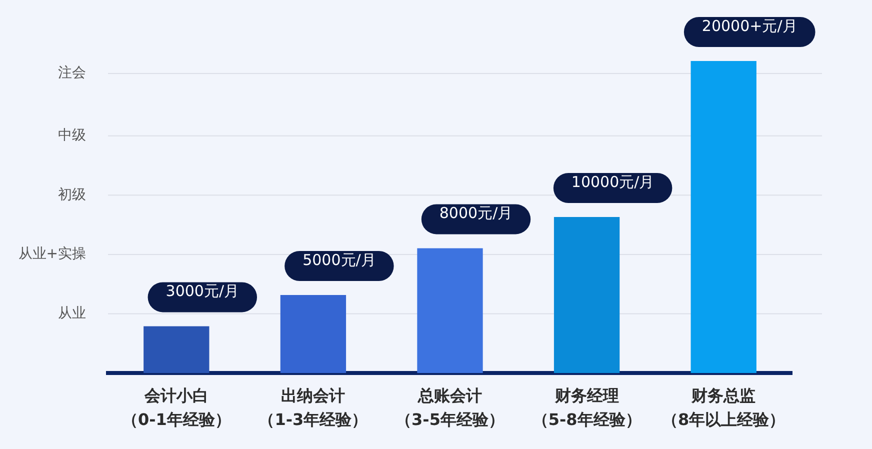  I want to click on x-tick-label: 会计小白（0-1年经验）, so click(176, 408).